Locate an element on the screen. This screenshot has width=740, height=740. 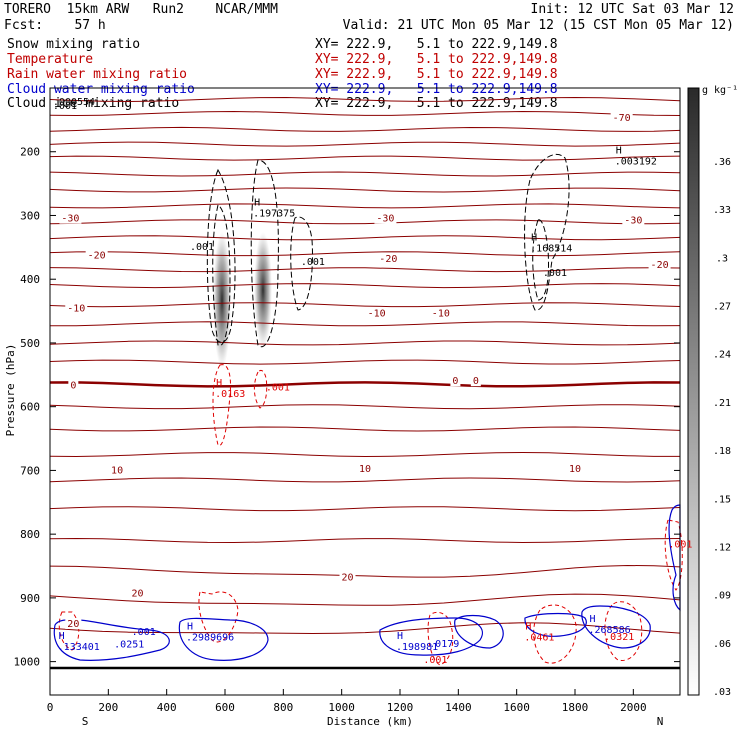
temp-label: -70 is located at coordinates (622, 118).